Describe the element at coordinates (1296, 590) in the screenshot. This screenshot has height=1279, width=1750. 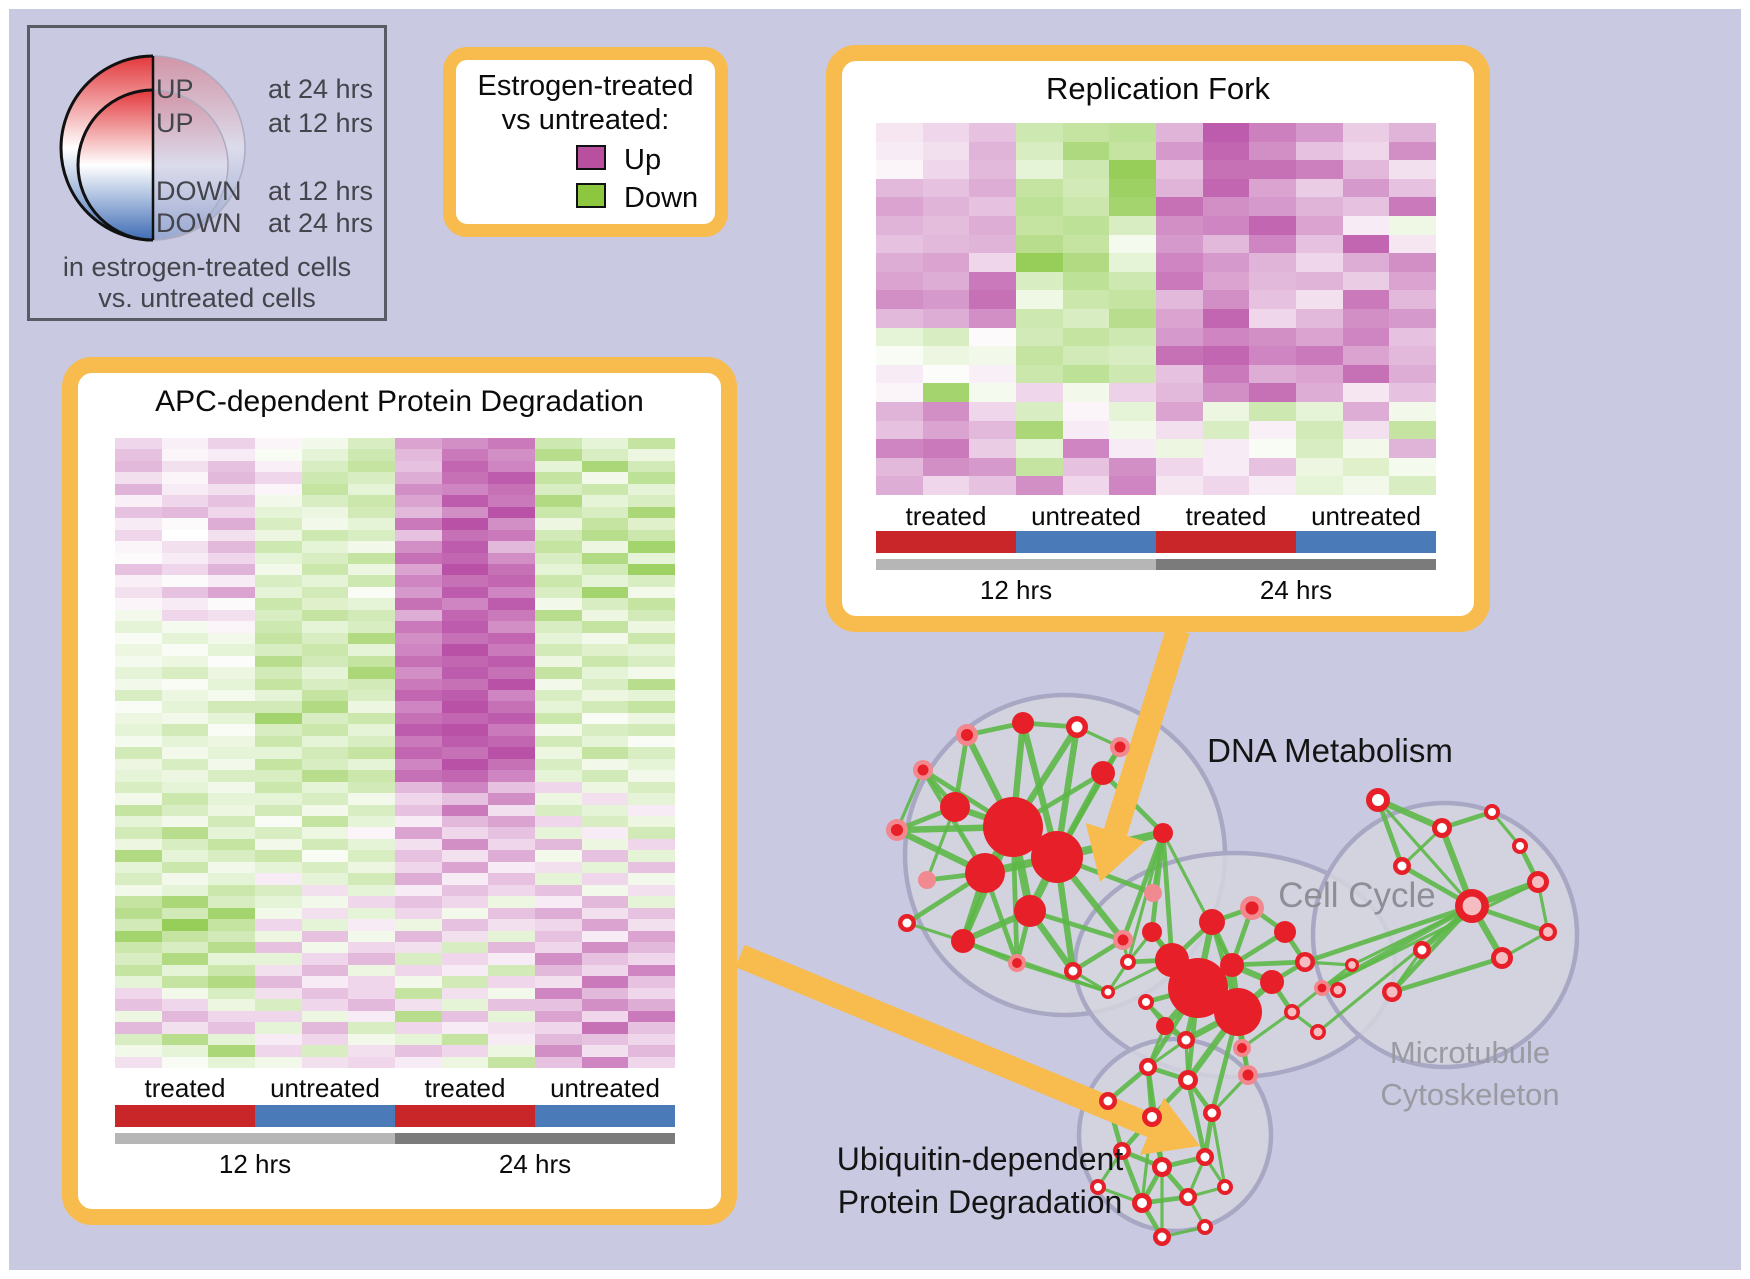
I see `time-label: 24 hrs` at that location.